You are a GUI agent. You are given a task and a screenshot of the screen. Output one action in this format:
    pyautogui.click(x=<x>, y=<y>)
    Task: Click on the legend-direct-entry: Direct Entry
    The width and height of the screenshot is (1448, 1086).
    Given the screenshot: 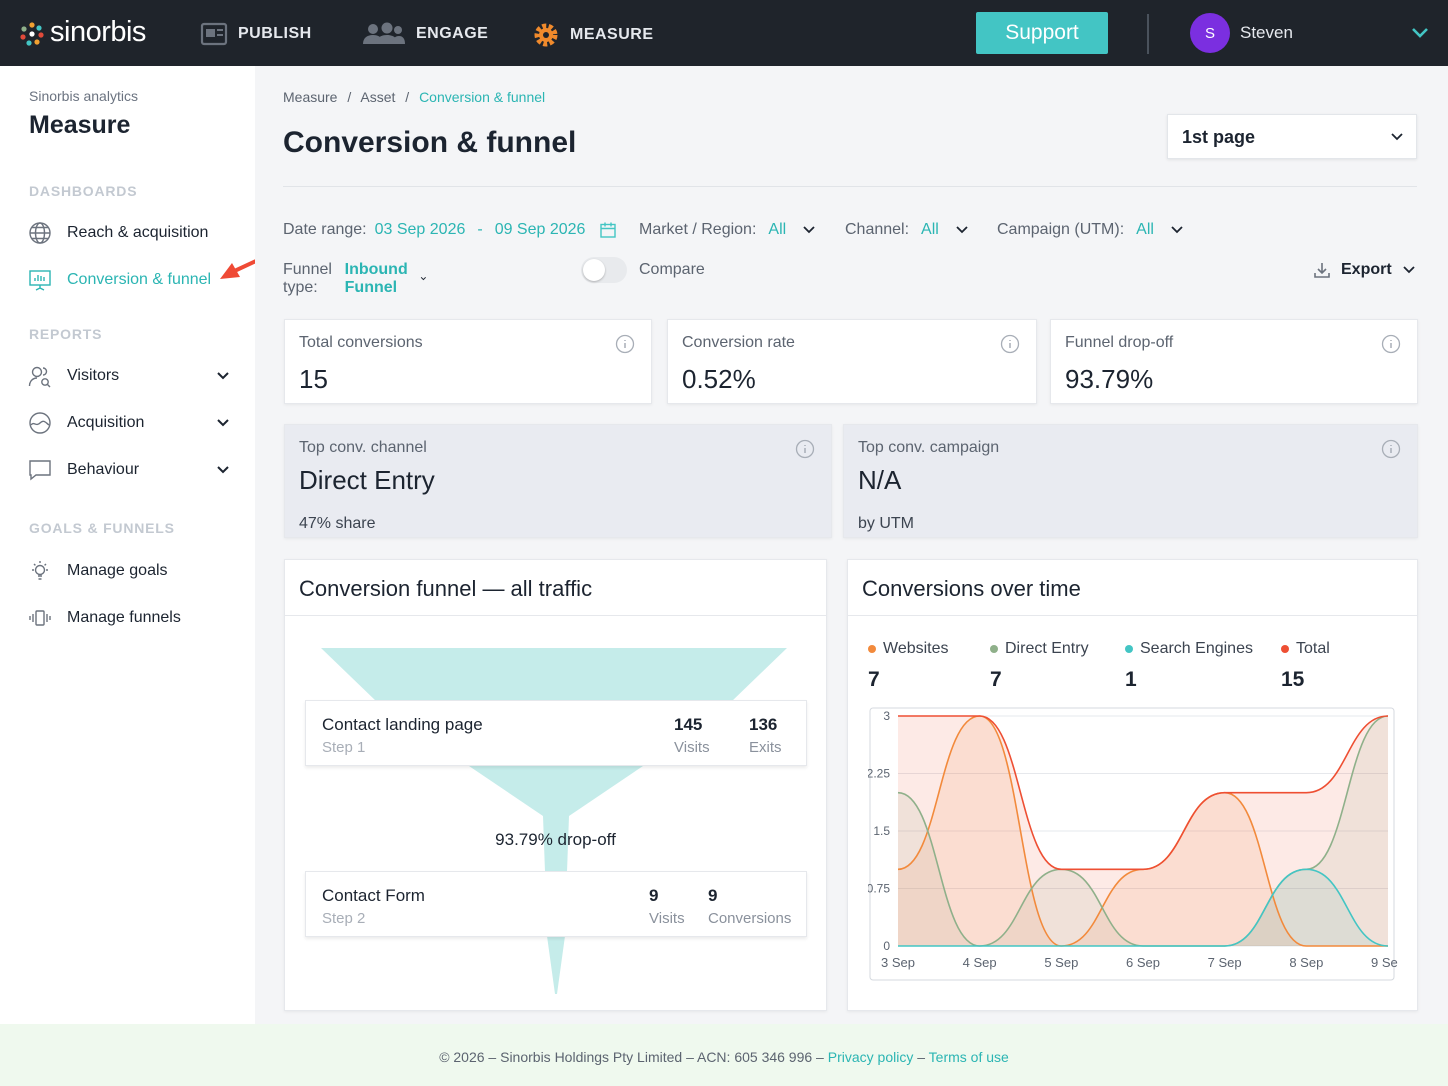 What is the action you would take?
    pyautogui.click(x=1039, y=649)
    